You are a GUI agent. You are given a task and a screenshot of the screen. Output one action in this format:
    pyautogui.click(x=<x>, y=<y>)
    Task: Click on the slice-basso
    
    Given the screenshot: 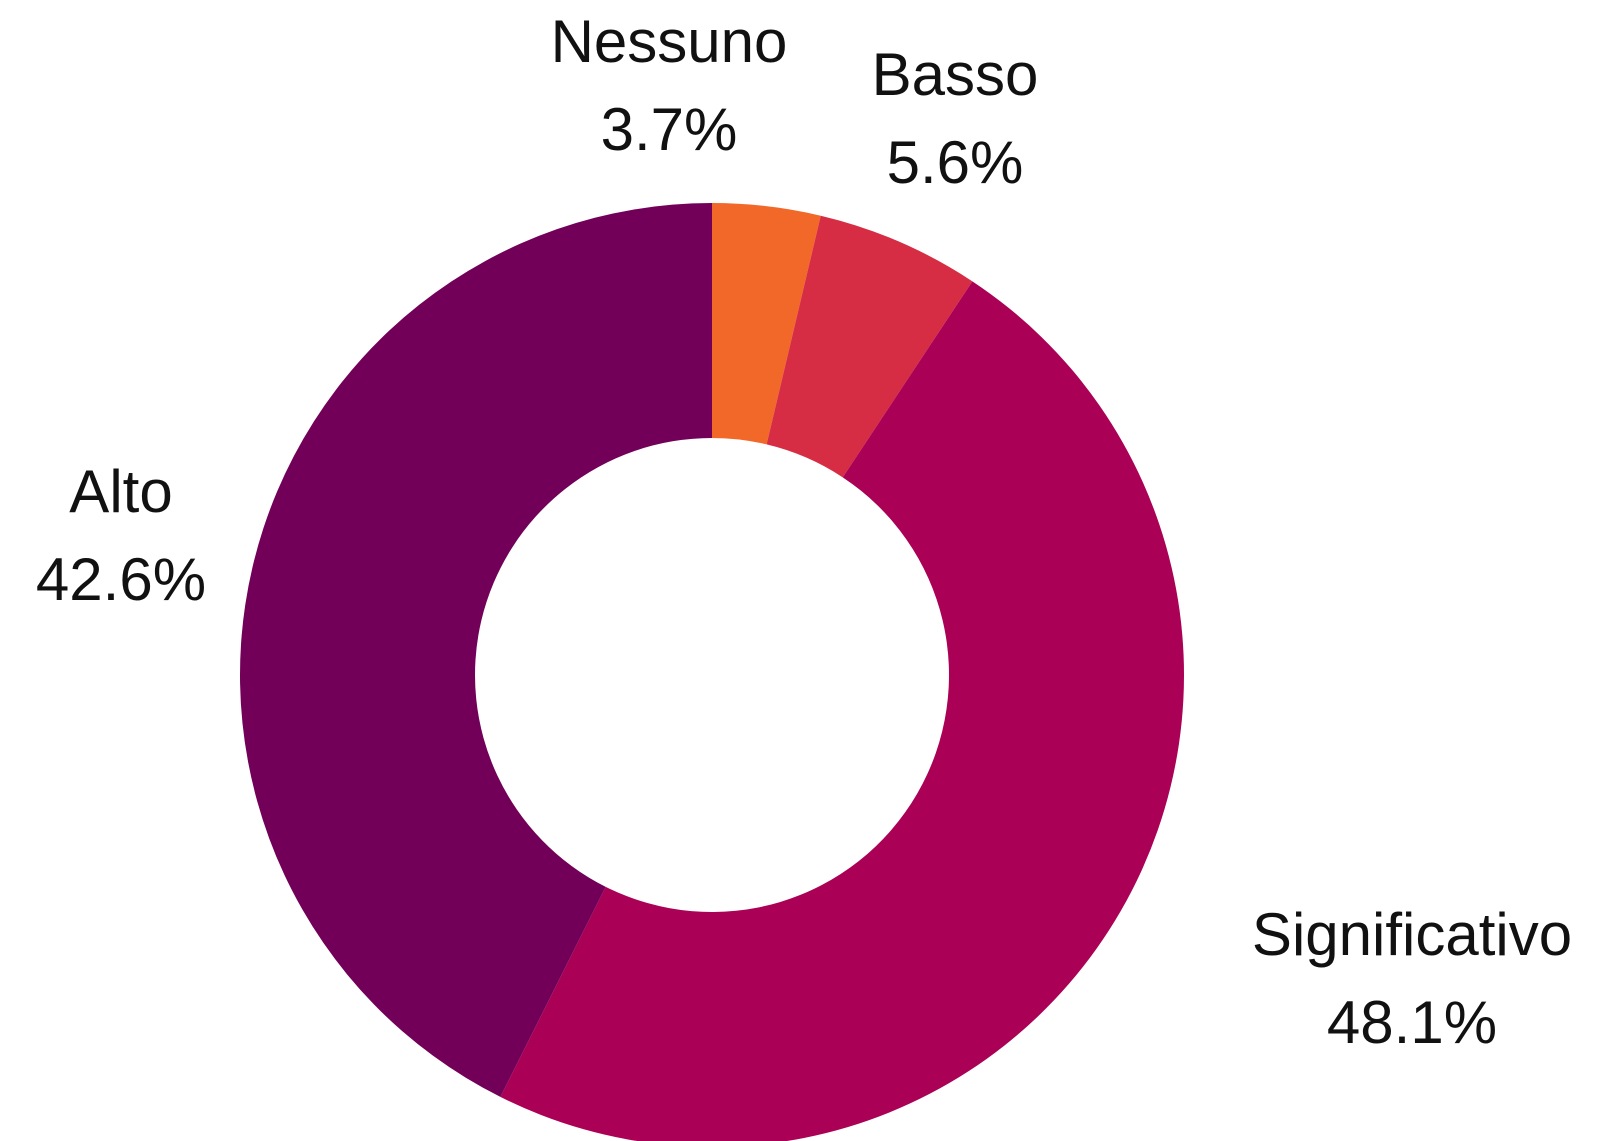 What is the action you would take?
    pyautogui.click(x=869, y=346)
    